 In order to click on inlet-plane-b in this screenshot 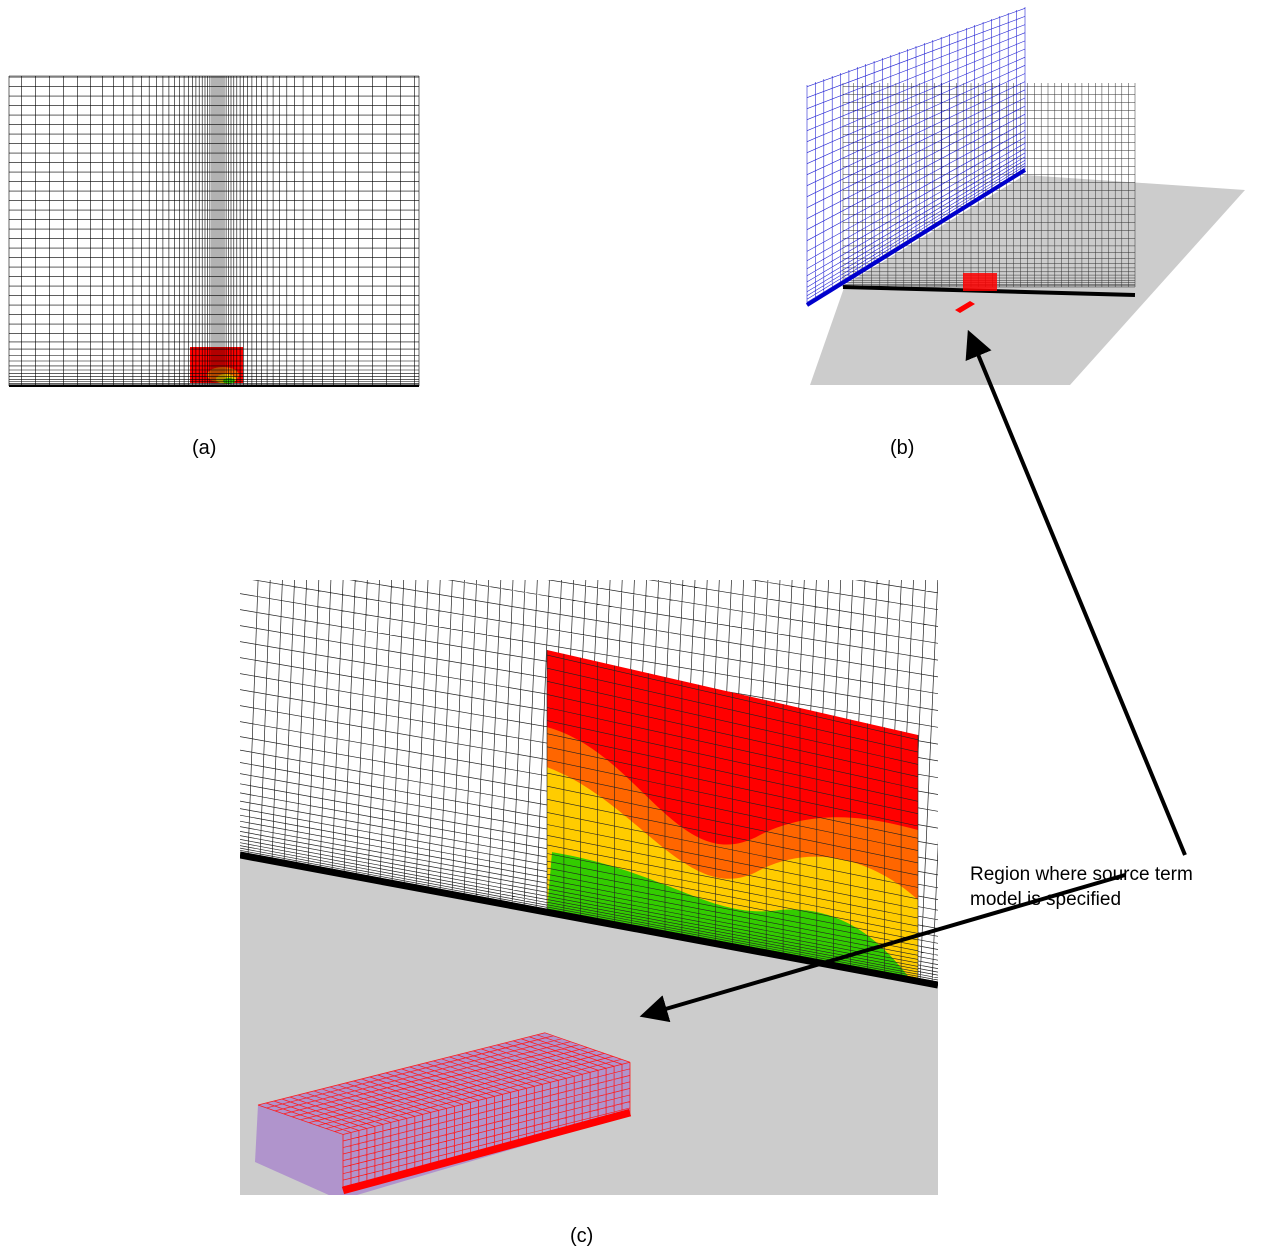, I will do `click(916, 156)`.